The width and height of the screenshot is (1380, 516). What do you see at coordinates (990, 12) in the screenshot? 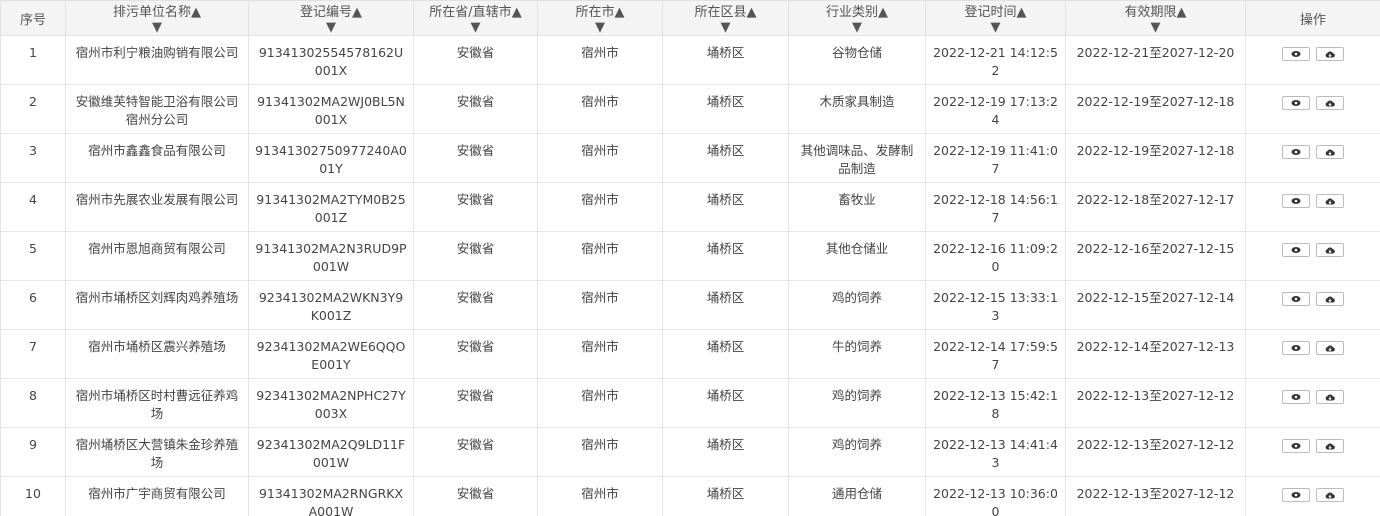
I see `column-title: 登记时间` at bounding box center [990, 12].